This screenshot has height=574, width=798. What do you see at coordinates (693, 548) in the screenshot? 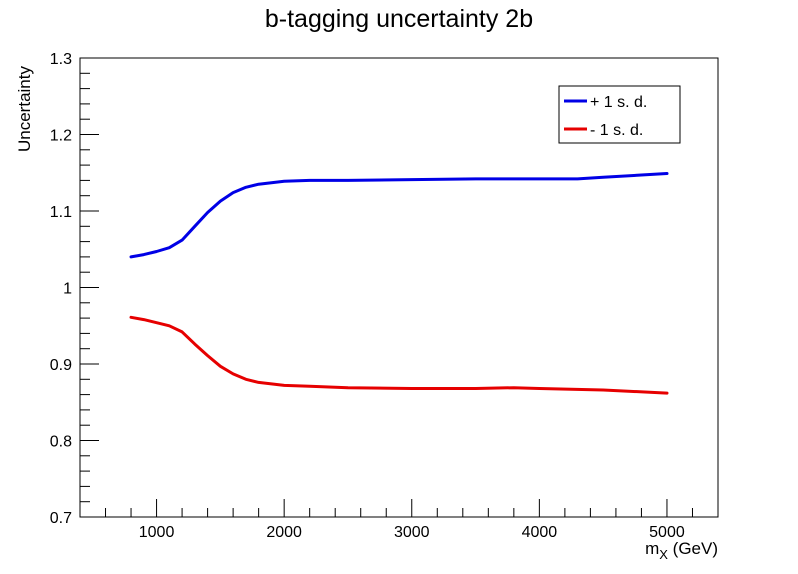
I see `x-axis-label-unit: (GeV)` at bounding box center [693, 548].